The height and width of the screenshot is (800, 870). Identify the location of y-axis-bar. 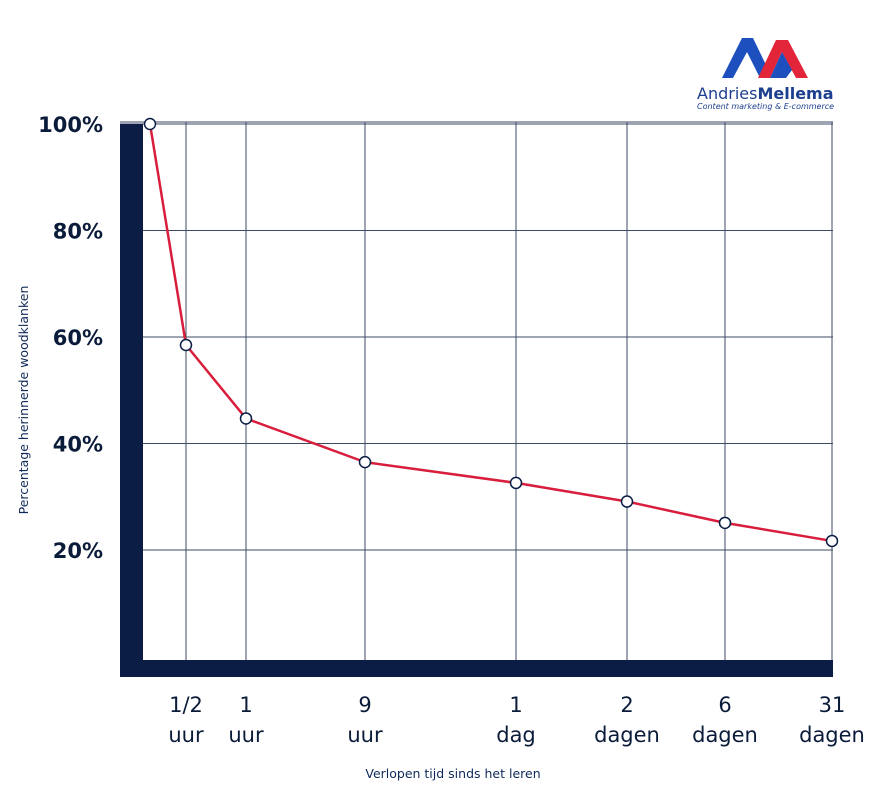
(131, 400).